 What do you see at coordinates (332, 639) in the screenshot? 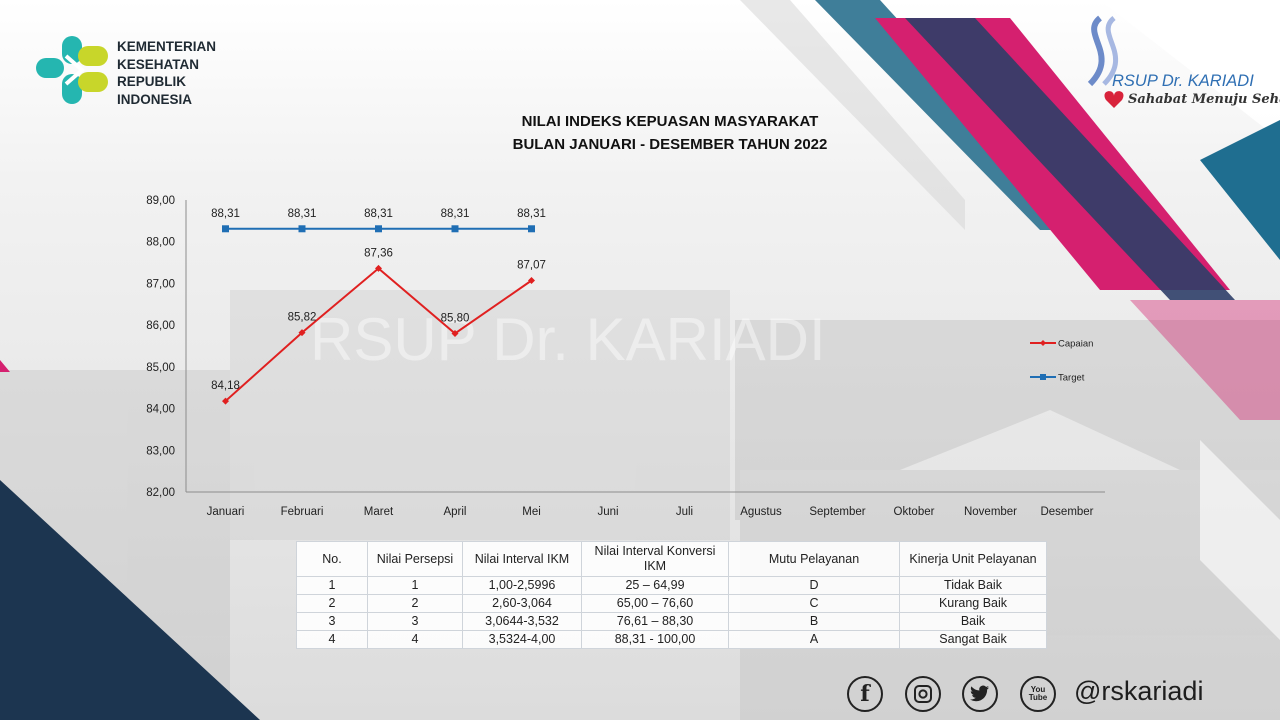
I see `cell-no: 4` at bounding box center [332, 639].